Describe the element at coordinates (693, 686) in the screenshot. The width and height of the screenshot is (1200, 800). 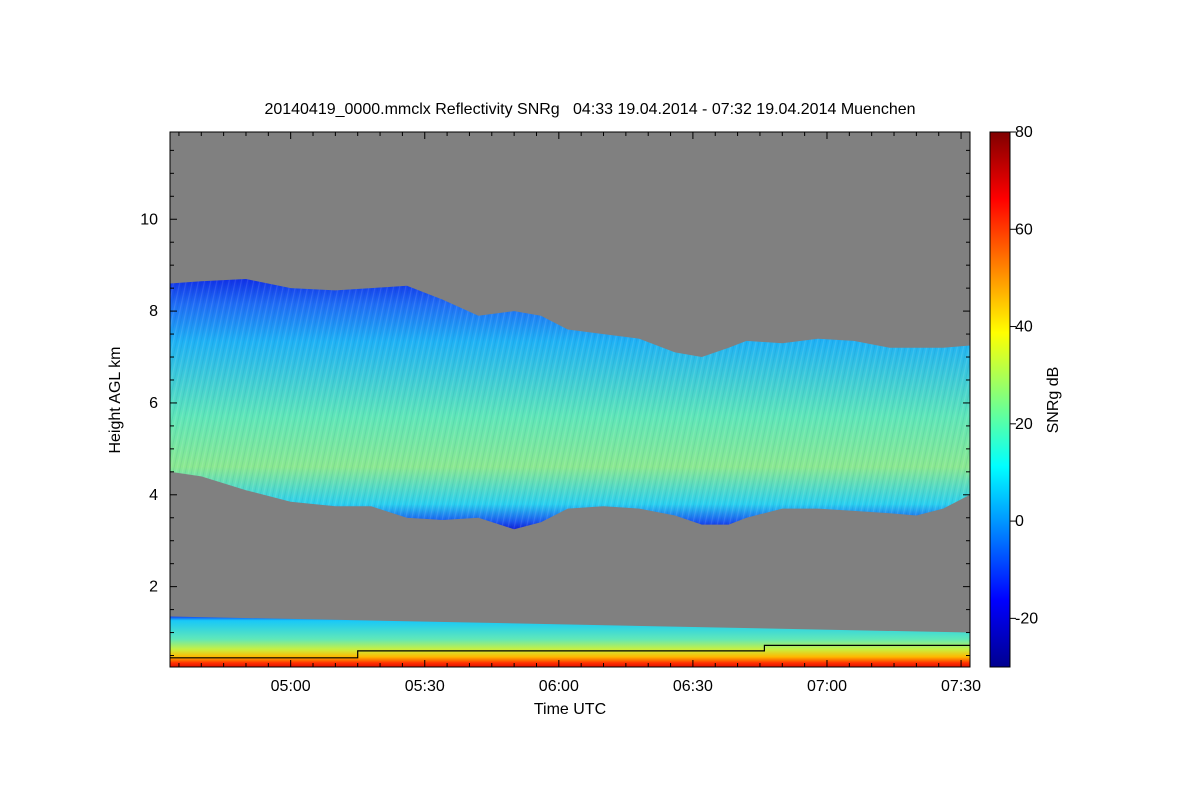
I see `x-tick-label: 06:30` at that location.